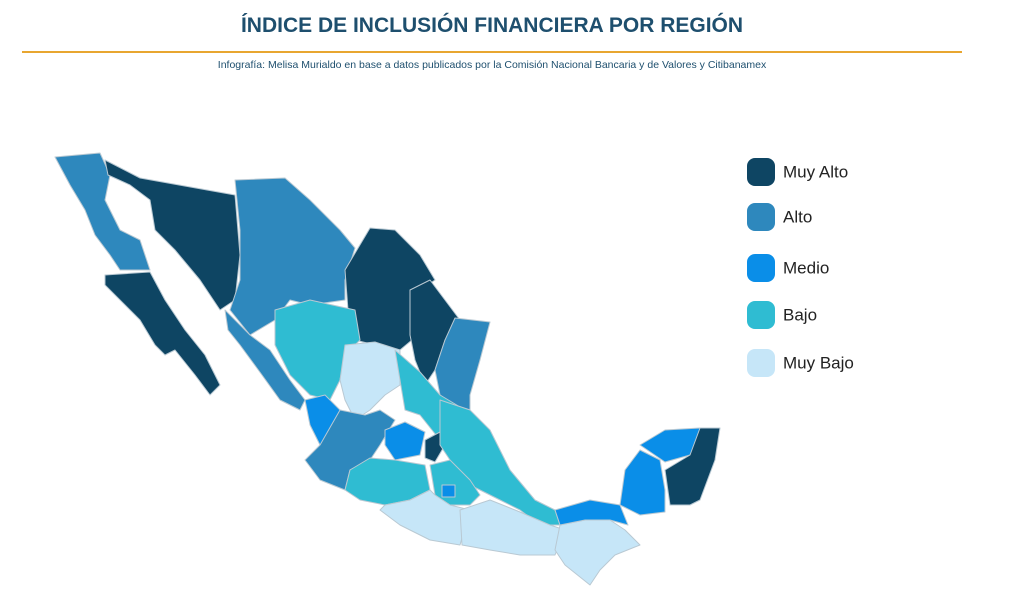  Describe the element at coordinates (797, 216) in the screenshot. I see `legend-label: Alto` at that location.